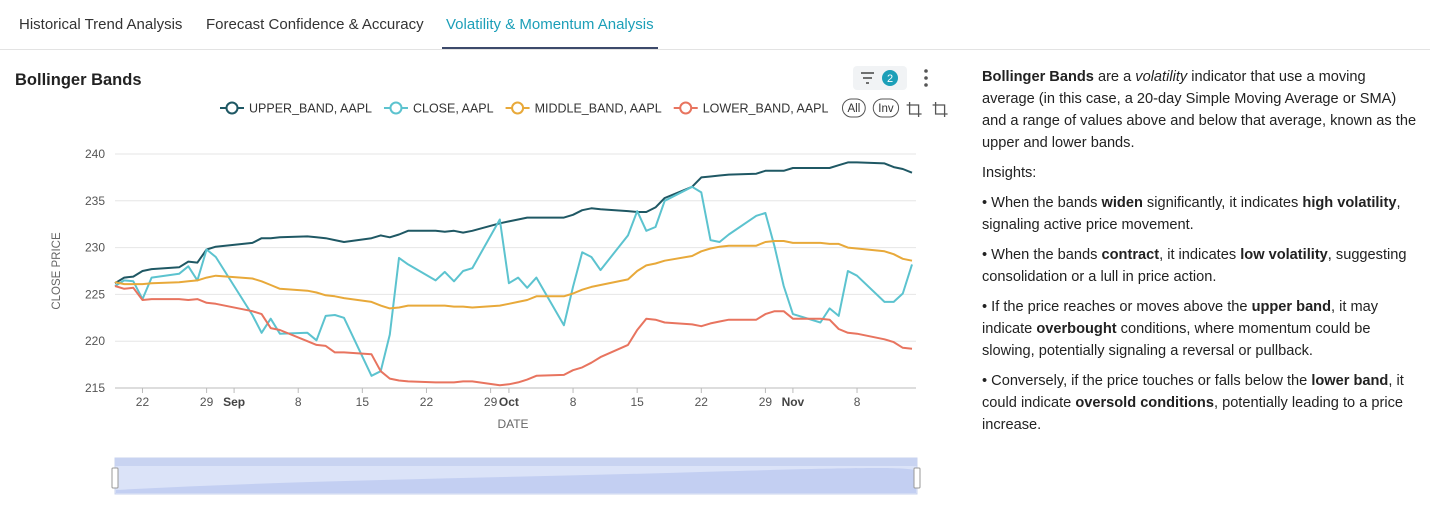 The width and height of the screenshot is (1430, 516). Describe the element at coordinates (1122, 203) in the screenshot. I see `text-run: widen` at that location.